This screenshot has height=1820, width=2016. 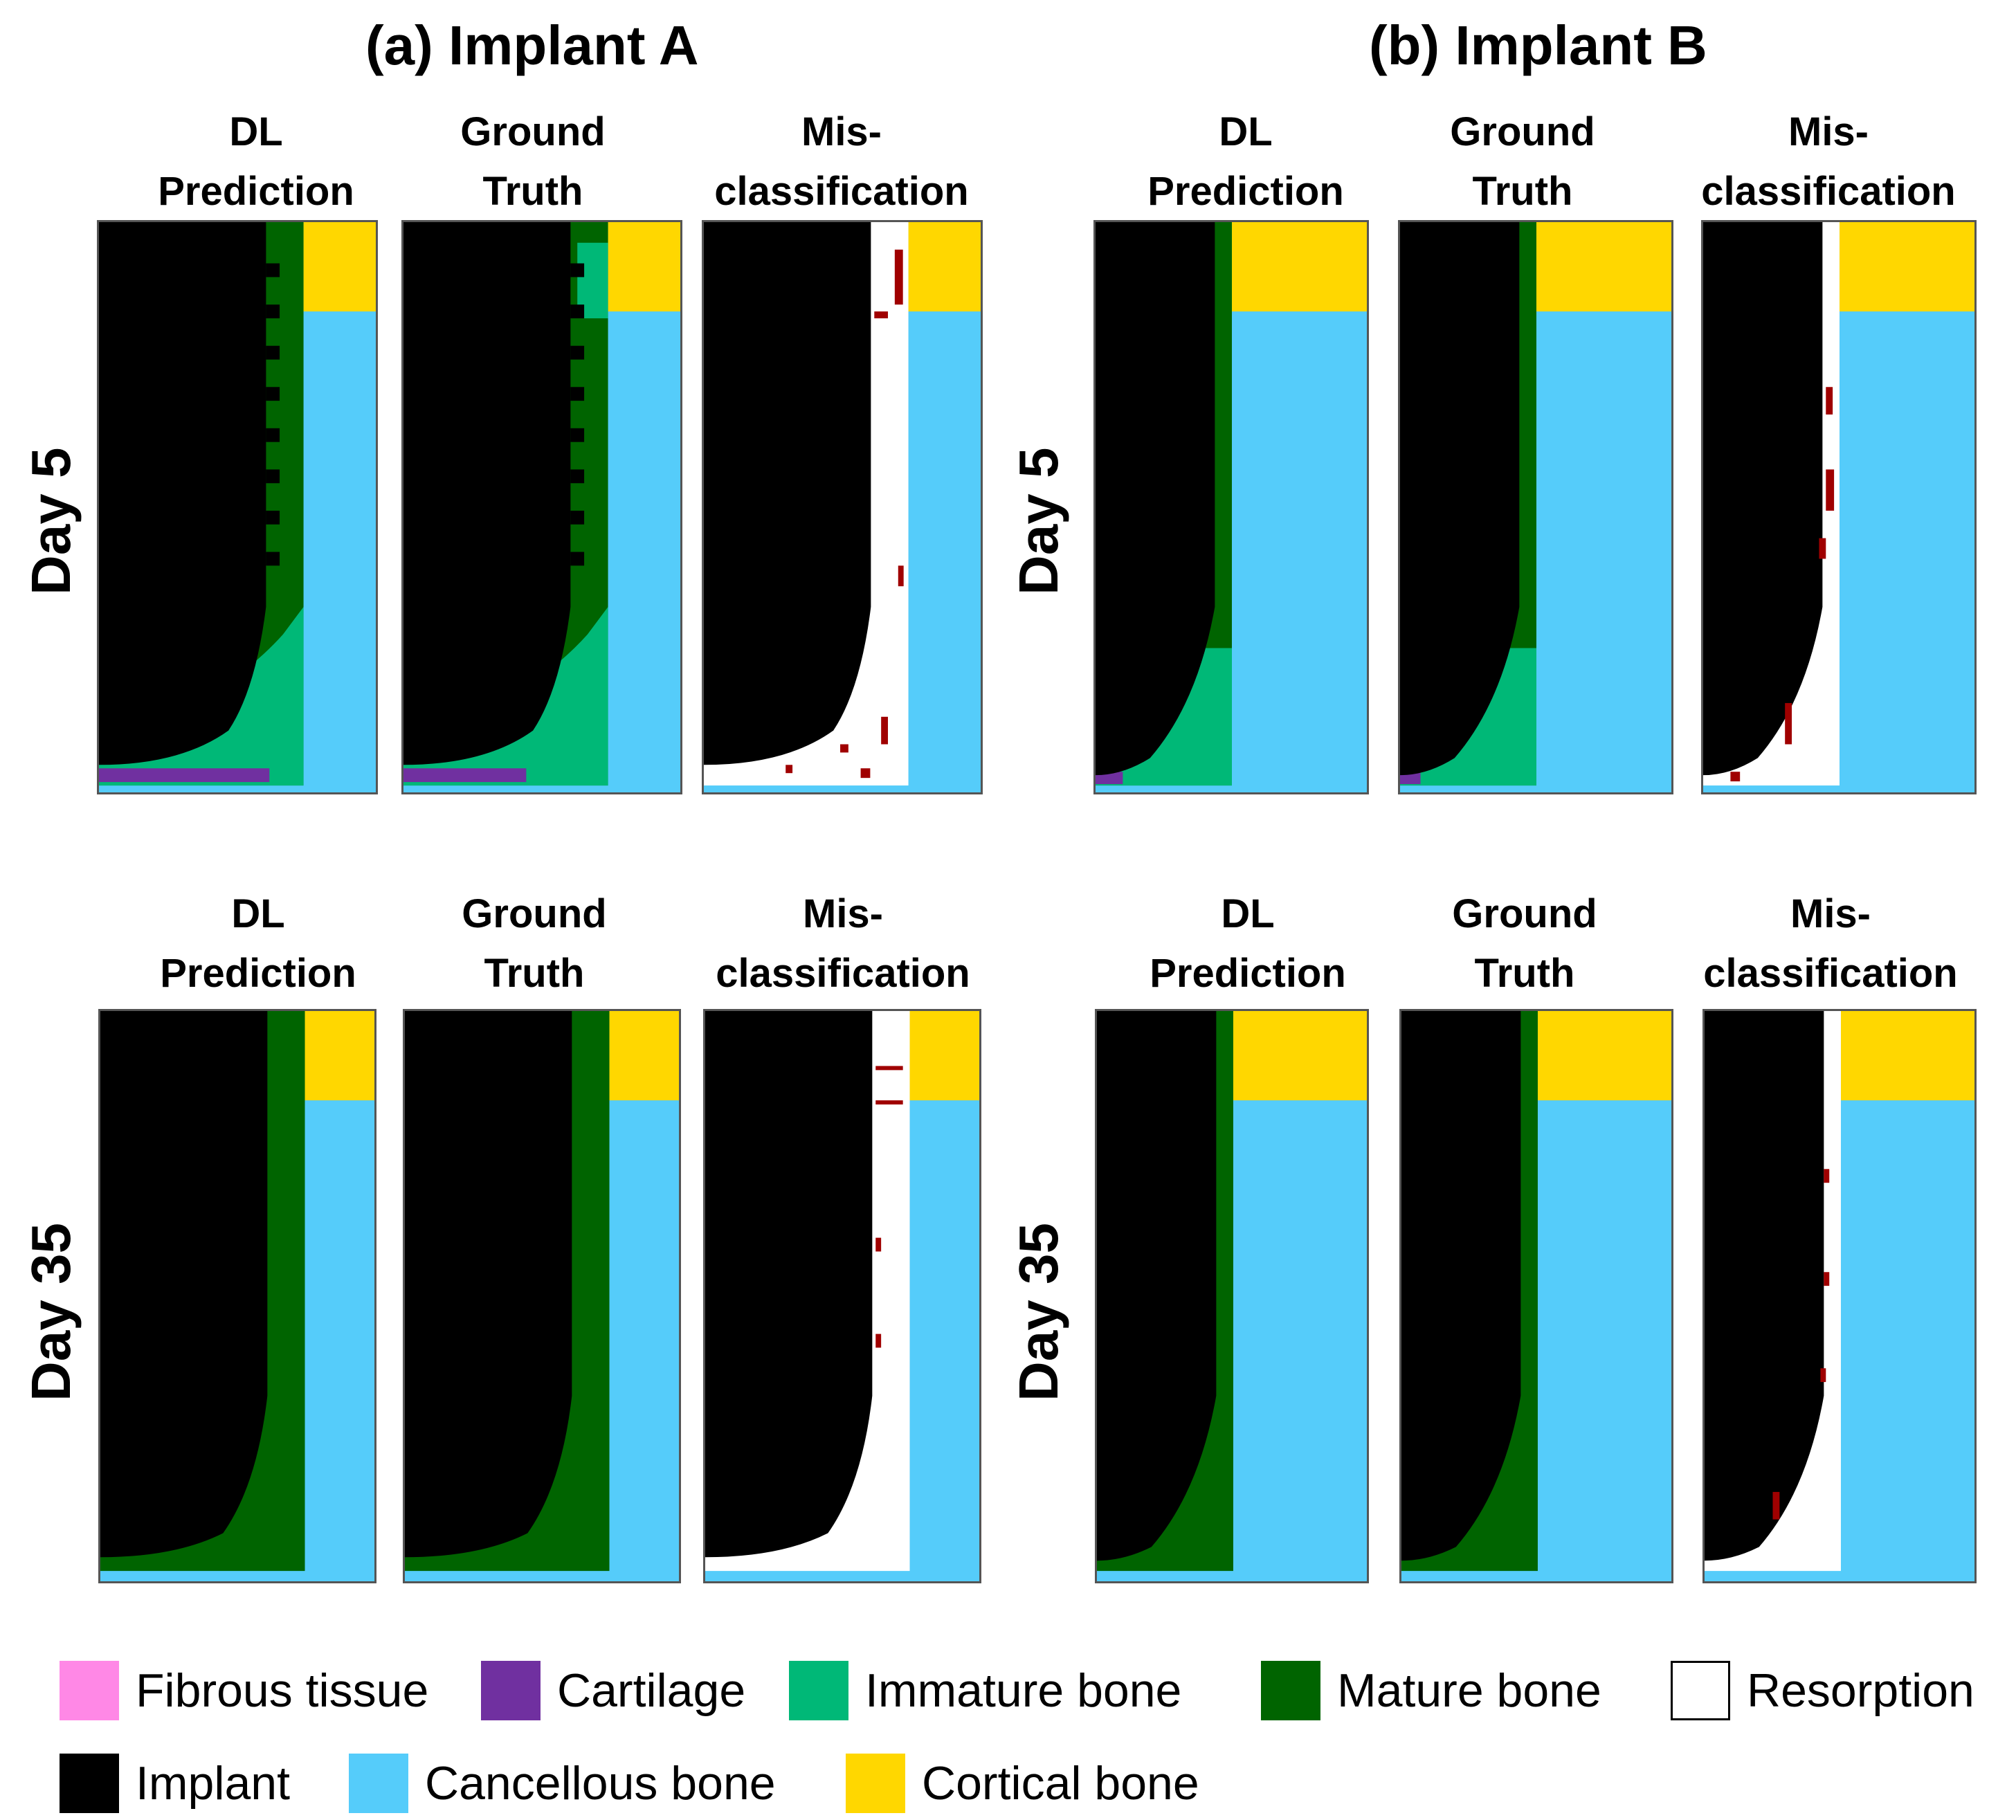 I want to click on legend-swatch-cartilage, so click(x=511, y=1691).